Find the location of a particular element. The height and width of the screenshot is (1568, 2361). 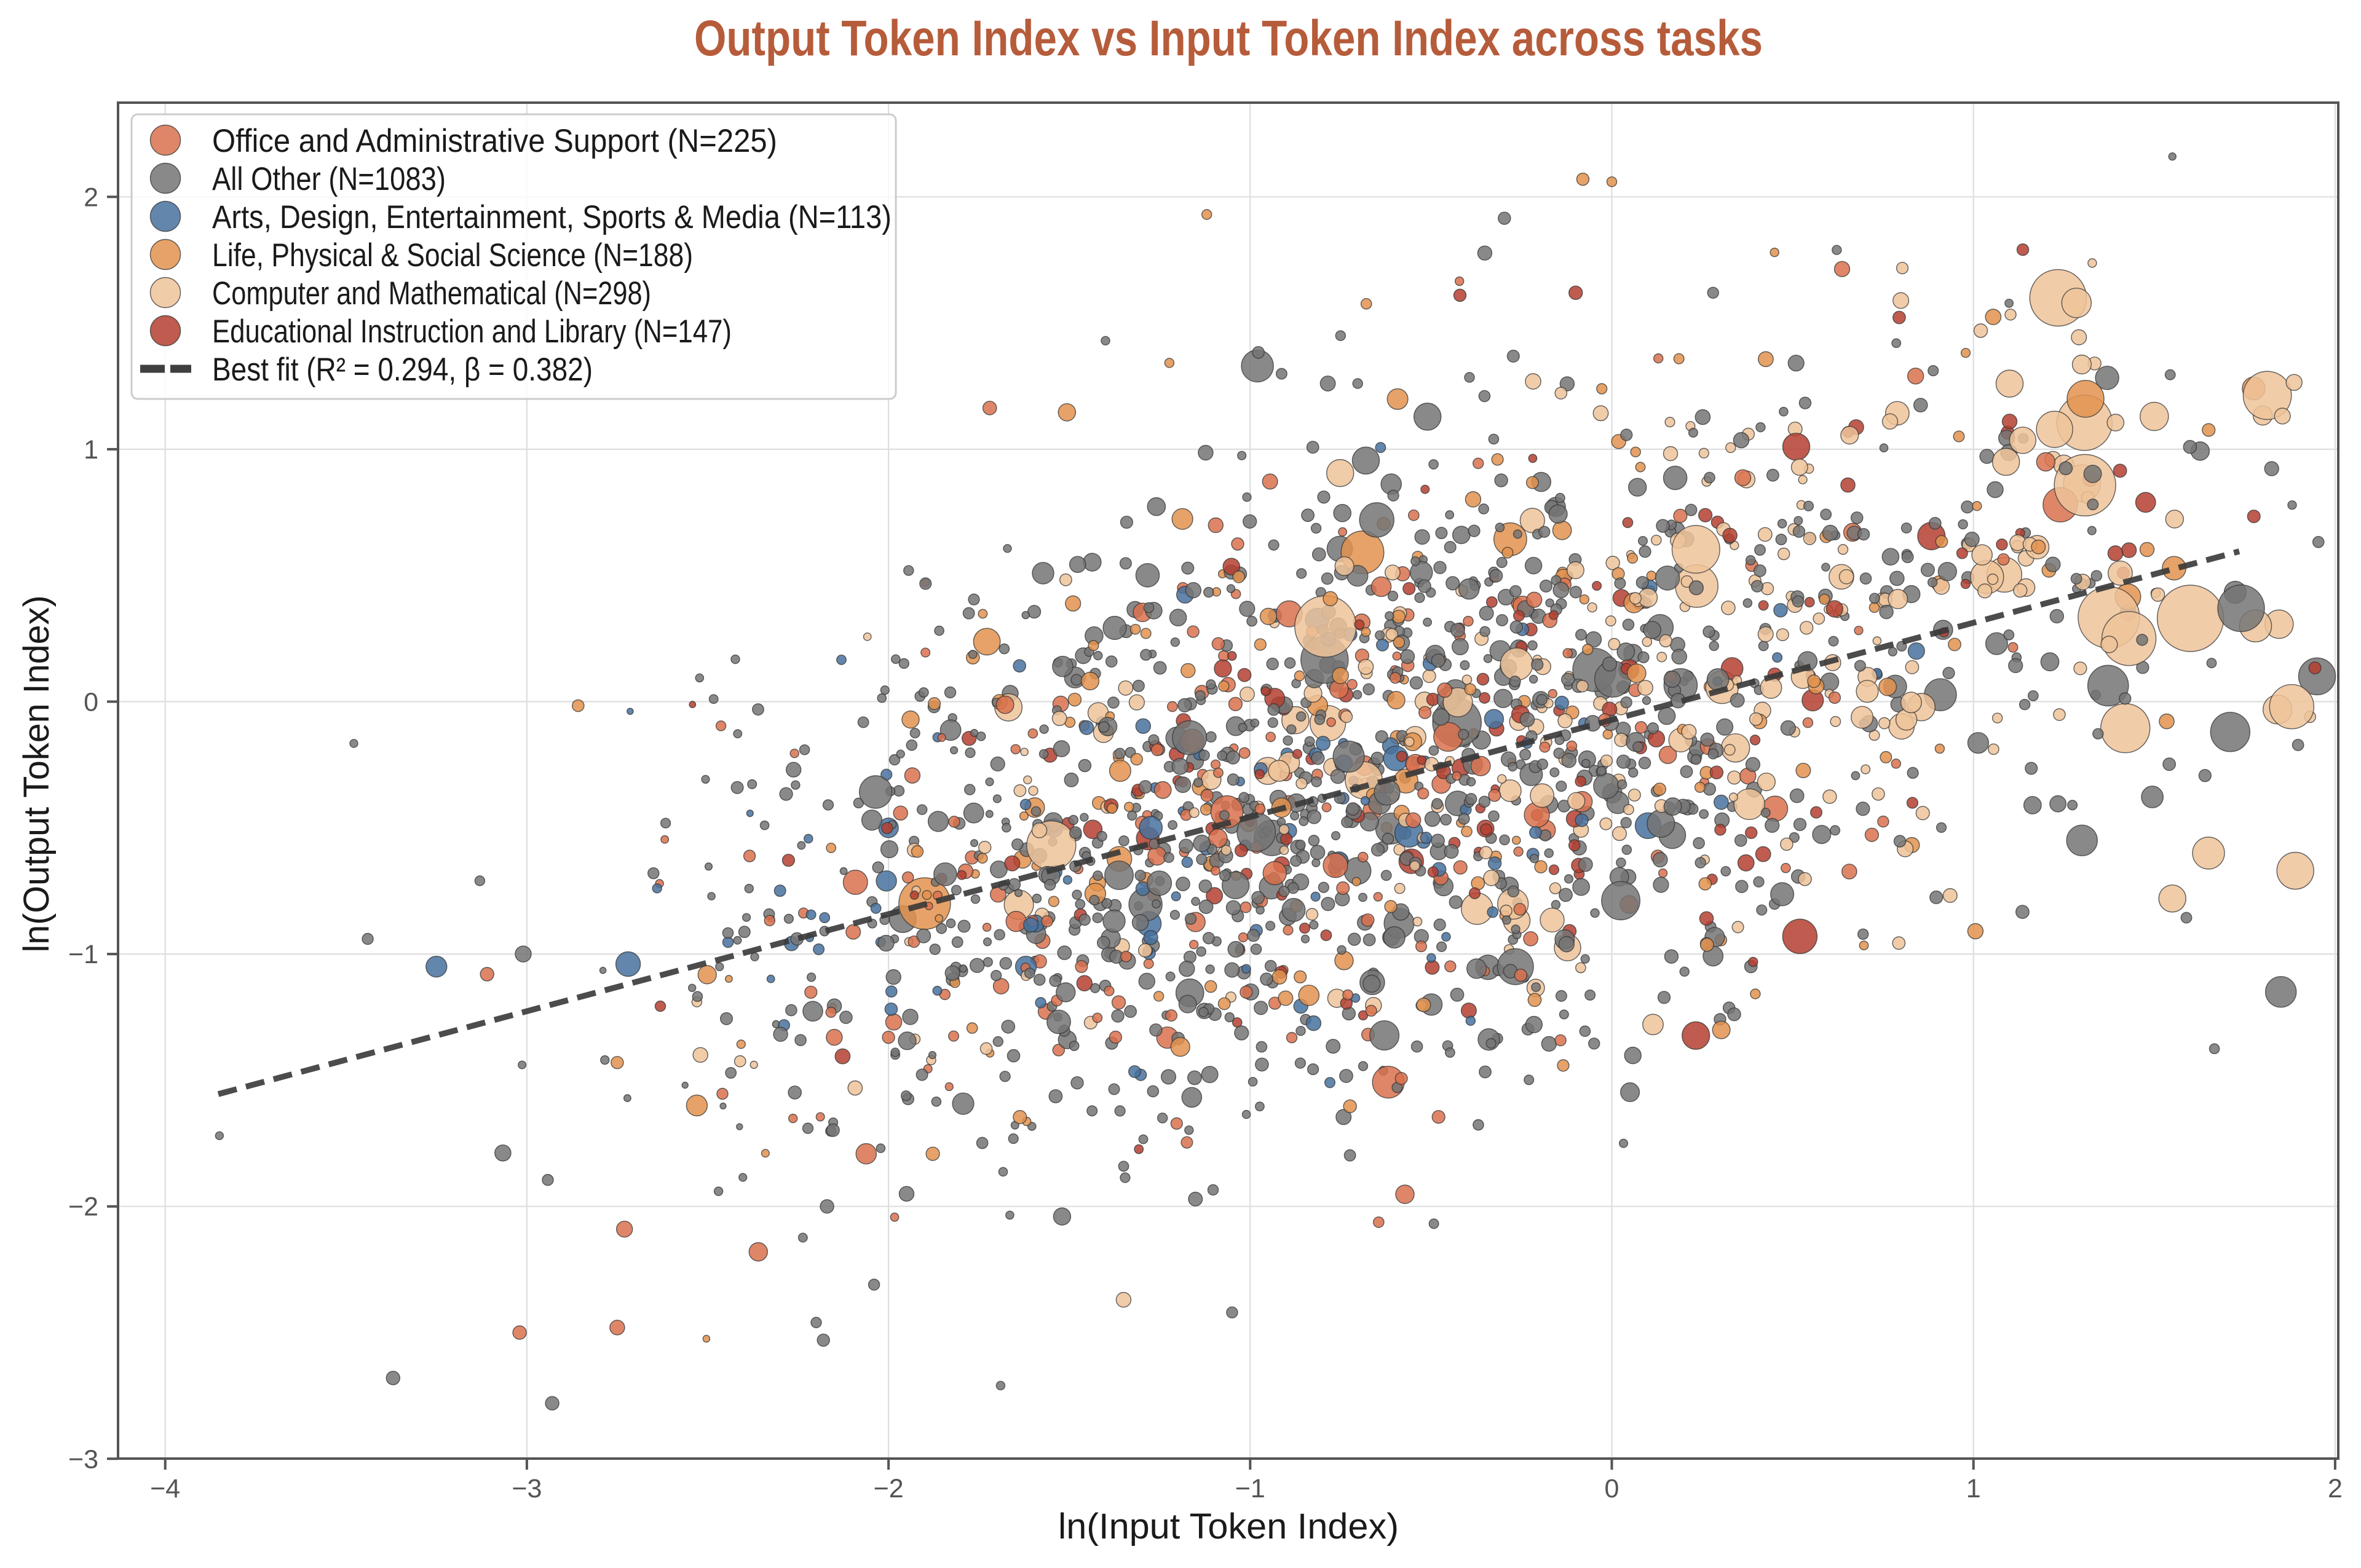

svg-text:Computer and Mathematical (N=2: Computer and Mathematical (N=298) is located at coordinates (431, 293).